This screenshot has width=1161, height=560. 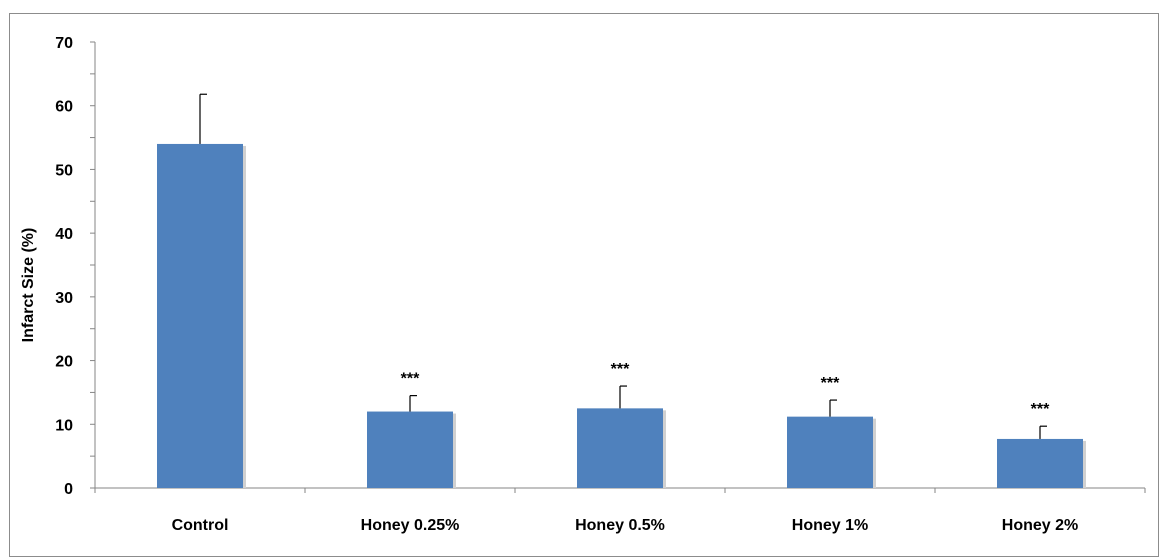 I want to click on bar-honey-2-, so click(x=1040, y=463).